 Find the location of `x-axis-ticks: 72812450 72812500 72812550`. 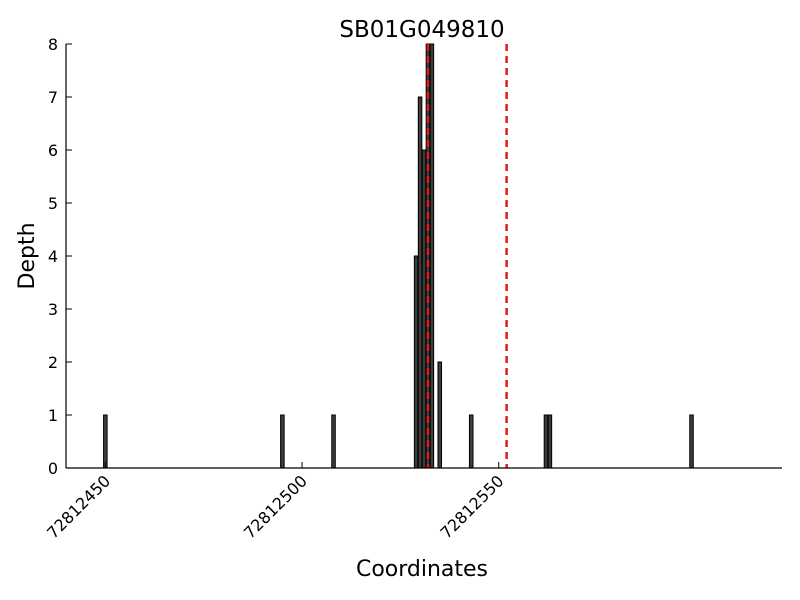

x-axis-ticks: 72812450 72812500 72812550 is located at coordinates (275, 502).